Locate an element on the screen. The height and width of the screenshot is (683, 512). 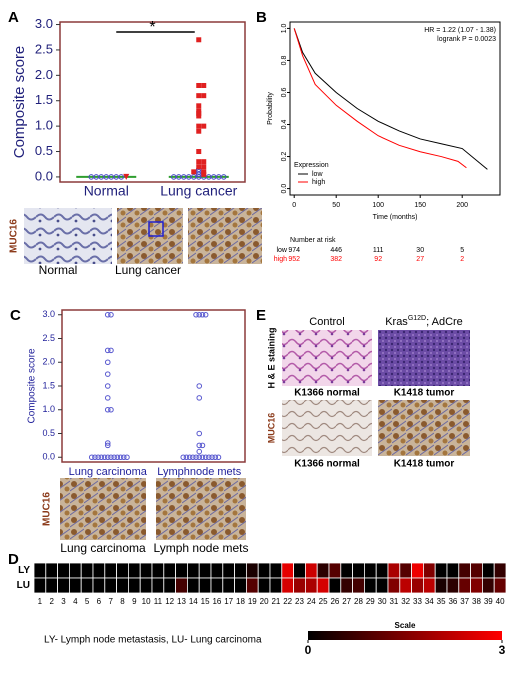
row-label: H & E staining is located at coordinates (271, 357).